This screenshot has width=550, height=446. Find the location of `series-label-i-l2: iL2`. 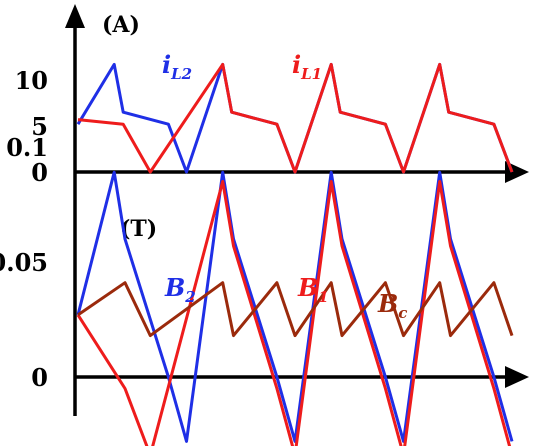

series-label-i-l2: iL2 is located at coordinates (177, 66).